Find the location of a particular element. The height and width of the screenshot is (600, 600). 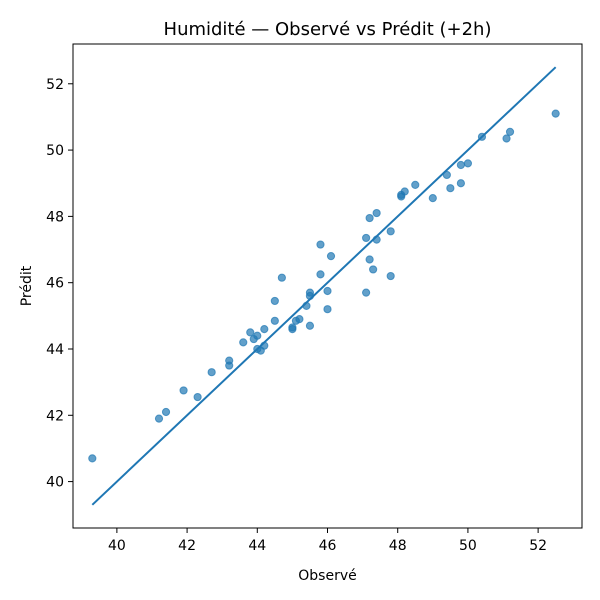

y-tick-label: 42 is located at coordinates (55, 416).